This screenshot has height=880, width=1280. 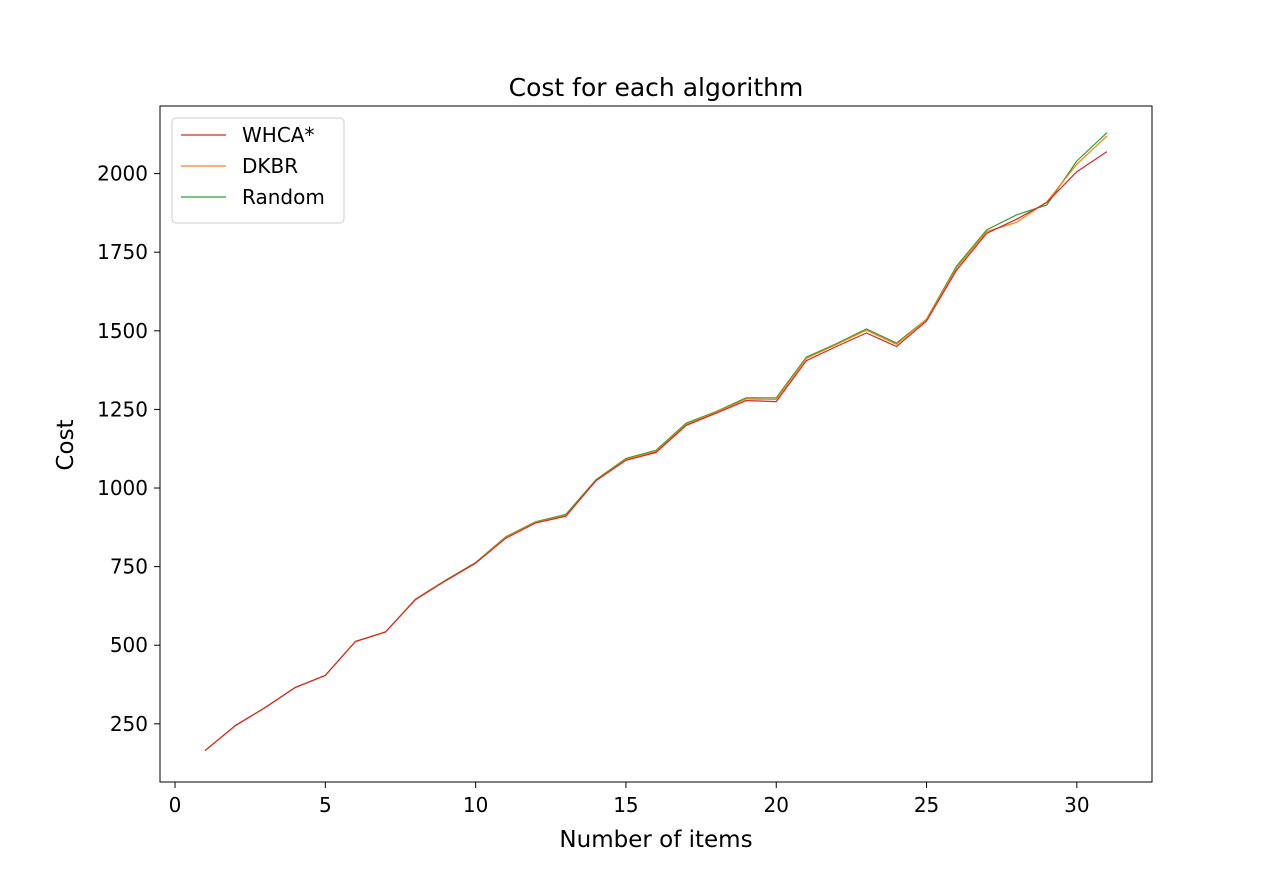 I want to click on x-tick-label: 0, so click(x=175, y=805).